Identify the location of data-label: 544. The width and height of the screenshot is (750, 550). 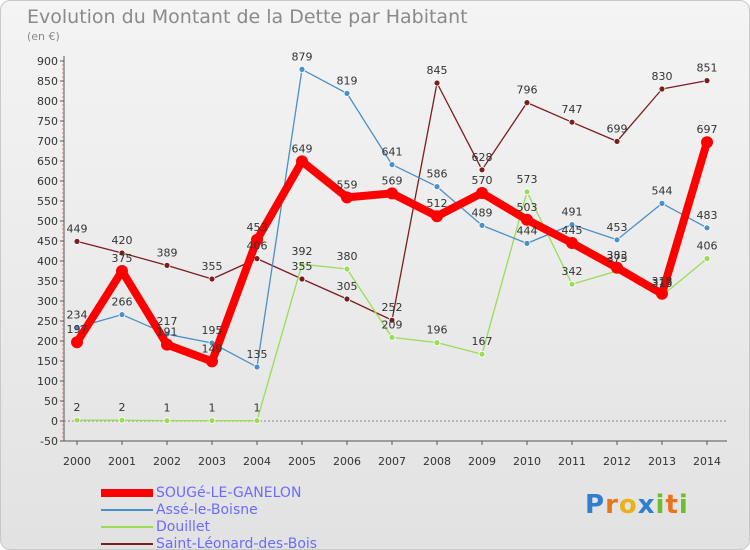
(662, 190).